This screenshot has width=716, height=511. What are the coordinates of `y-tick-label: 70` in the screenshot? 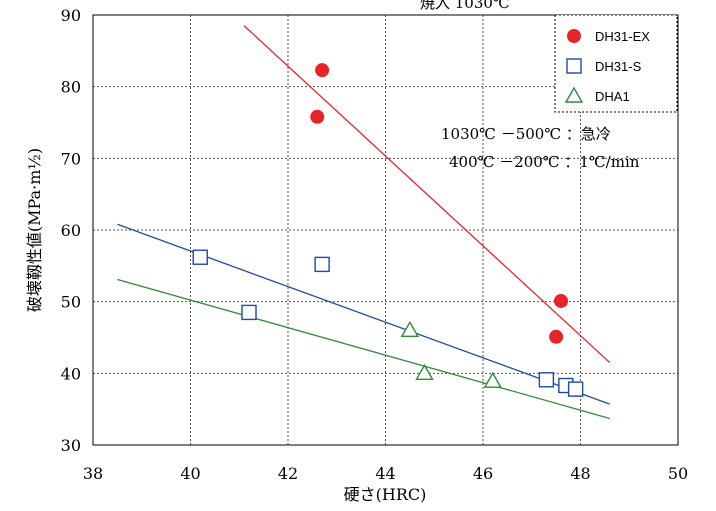 It's located at (71, 158).